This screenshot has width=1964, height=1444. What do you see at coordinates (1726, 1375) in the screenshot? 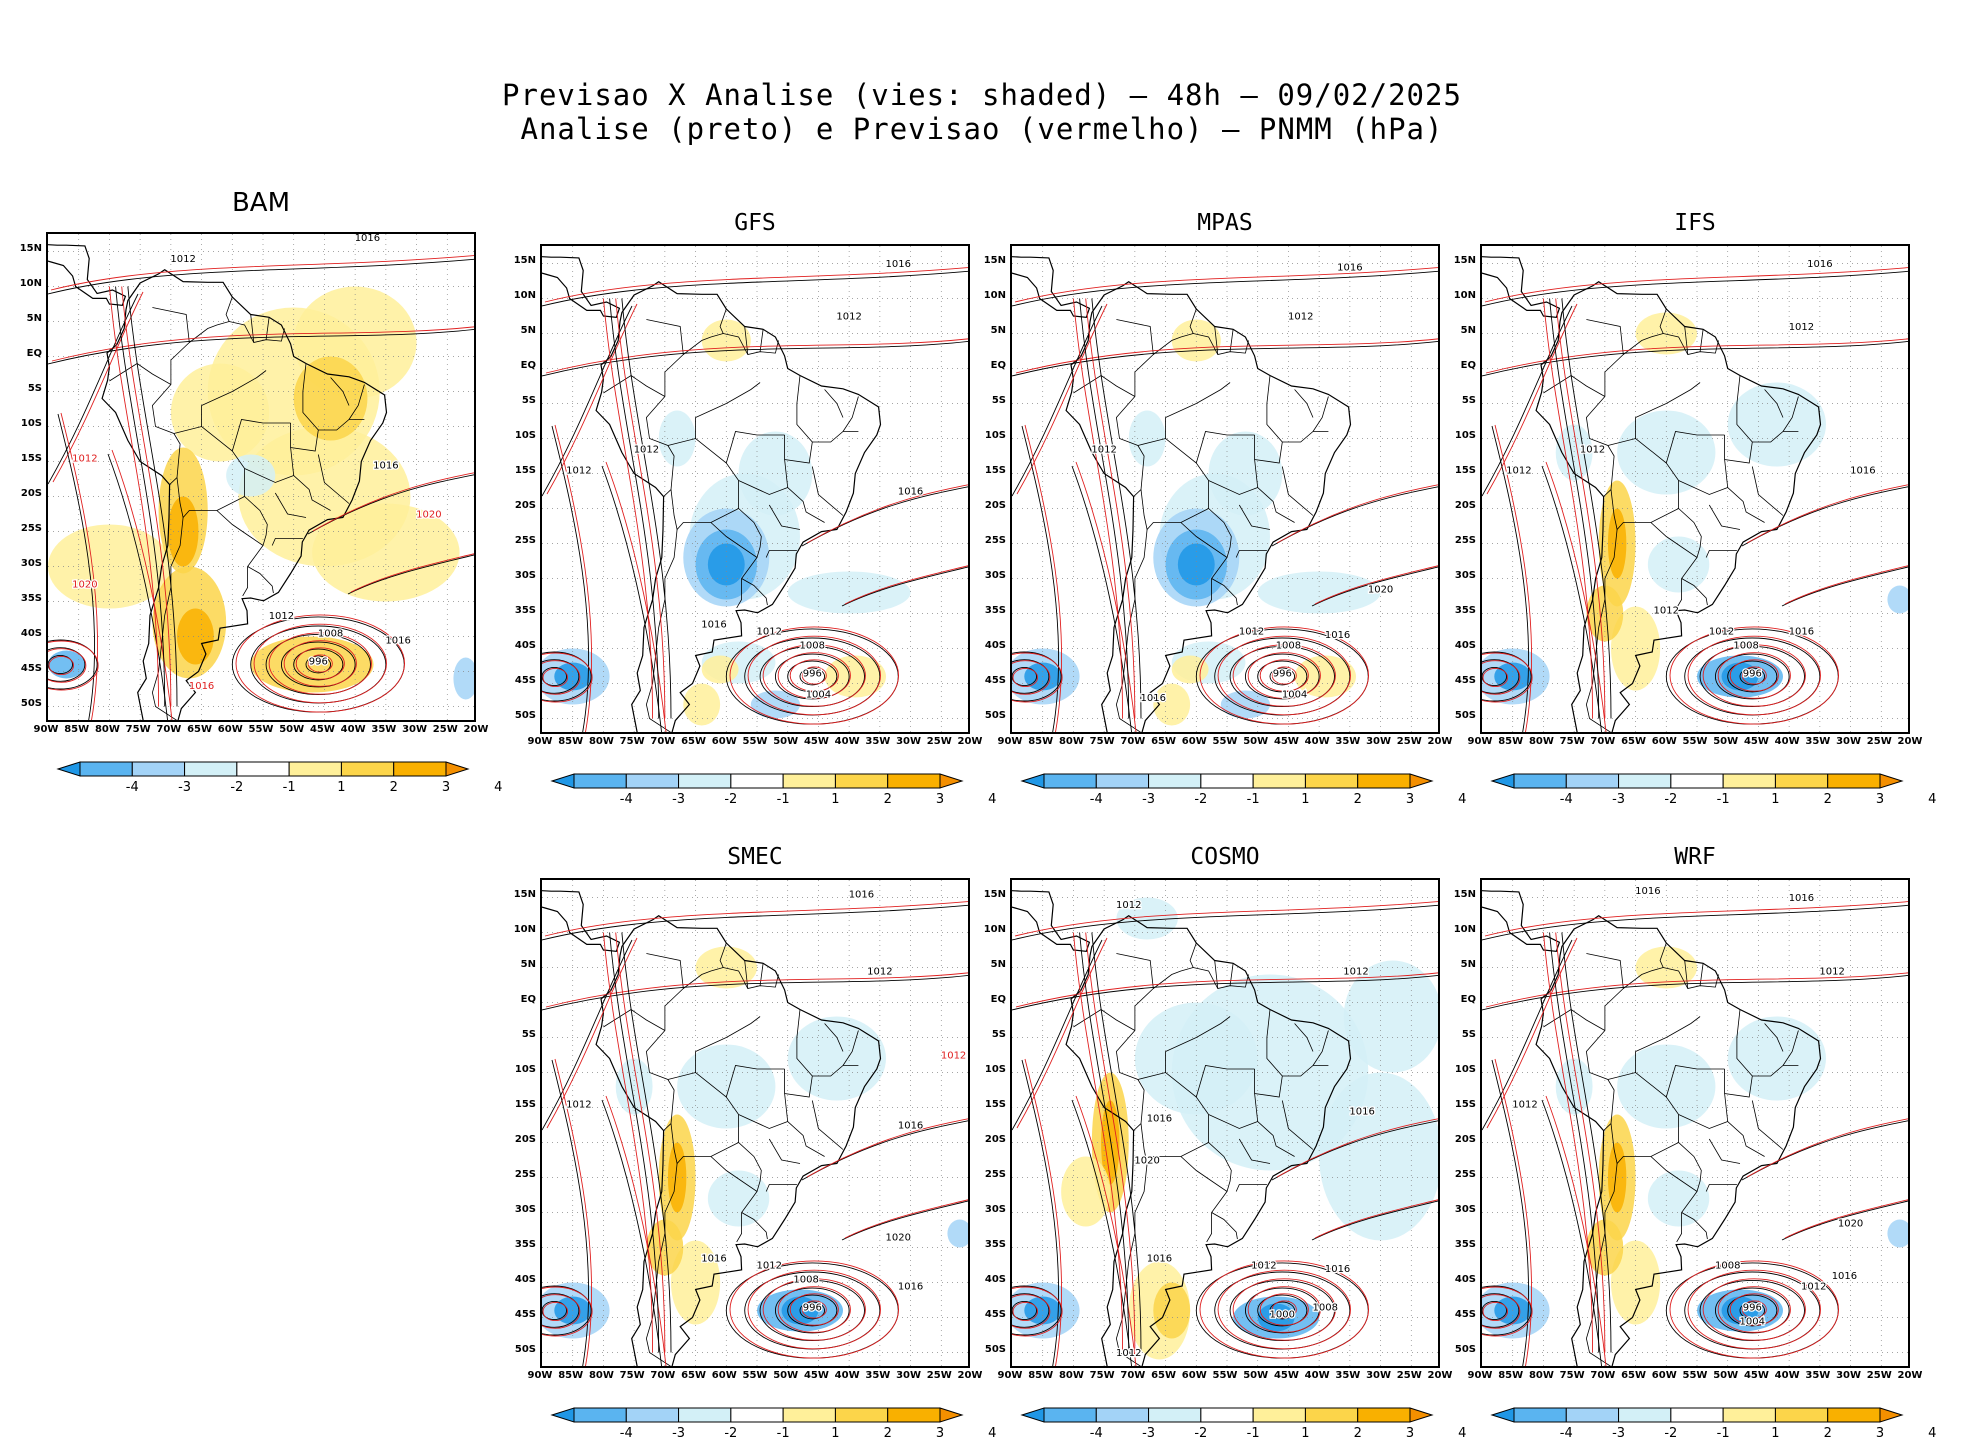
I see `longitude-tick-label: 50W` at bounding box center [1726, 1375].